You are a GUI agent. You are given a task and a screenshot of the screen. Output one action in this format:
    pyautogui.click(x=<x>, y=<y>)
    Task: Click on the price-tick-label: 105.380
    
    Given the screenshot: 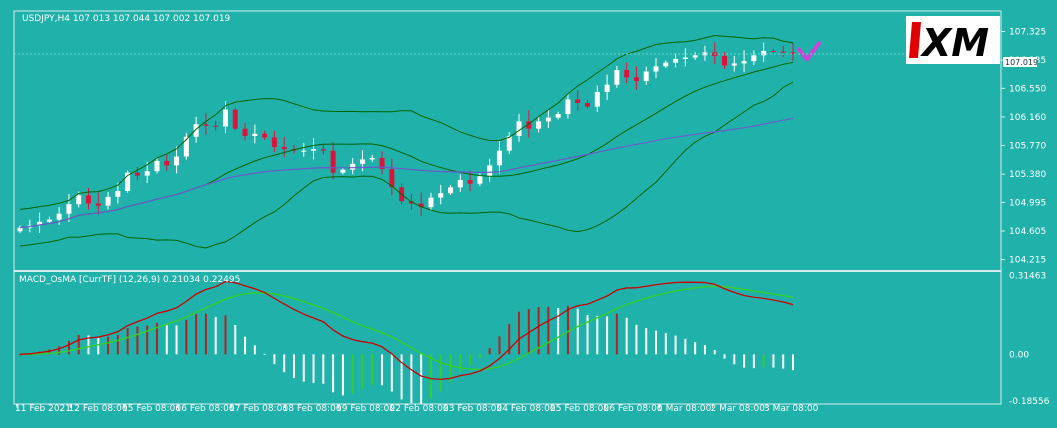 What is the action you would take?
    pyautogui.click(x=1027, y=175)
    